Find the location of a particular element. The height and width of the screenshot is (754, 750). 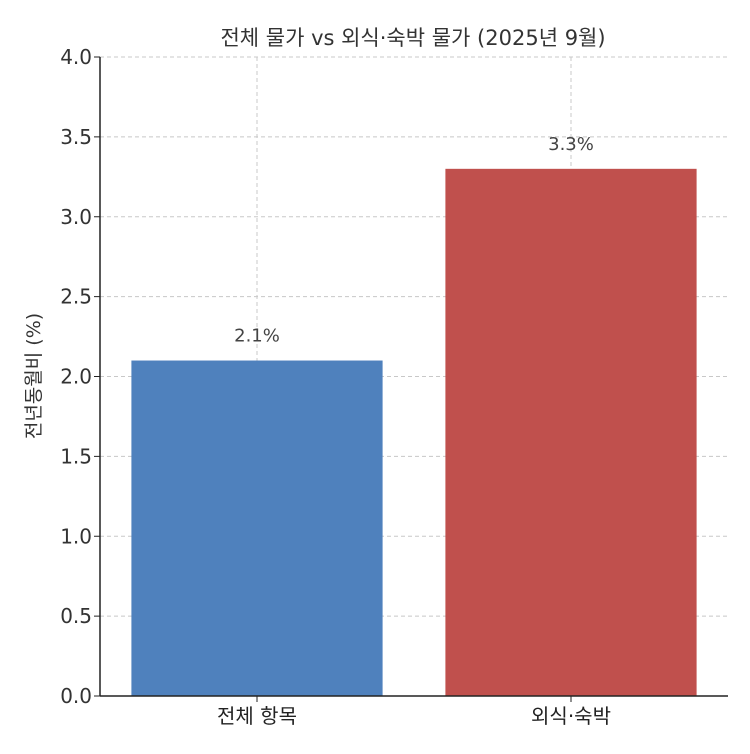

y-tick-label: 0.5 is located at coordinates (76, 616).